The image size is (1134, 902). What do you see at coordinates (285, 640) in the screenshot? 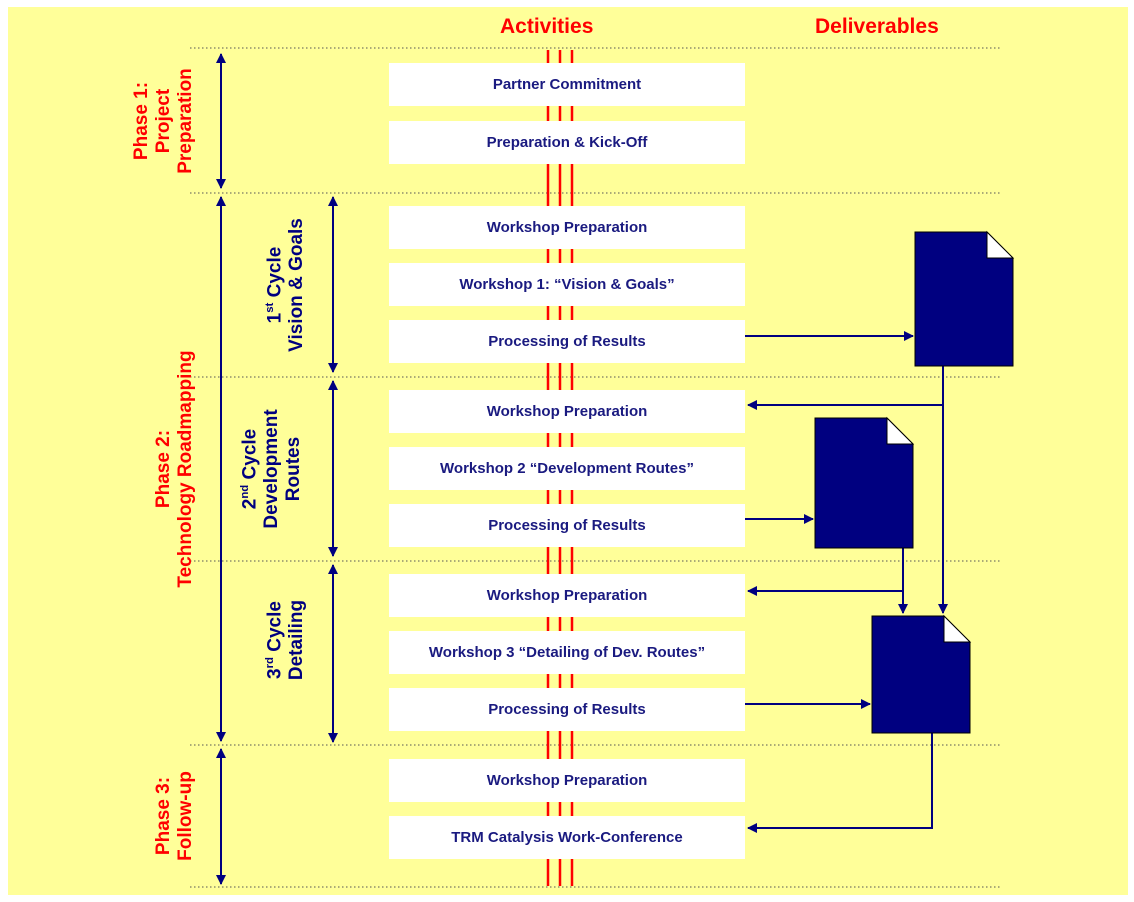
I see `cycle-3-label: 3rd Cycle Detailing` at bounding box center [285, 640].